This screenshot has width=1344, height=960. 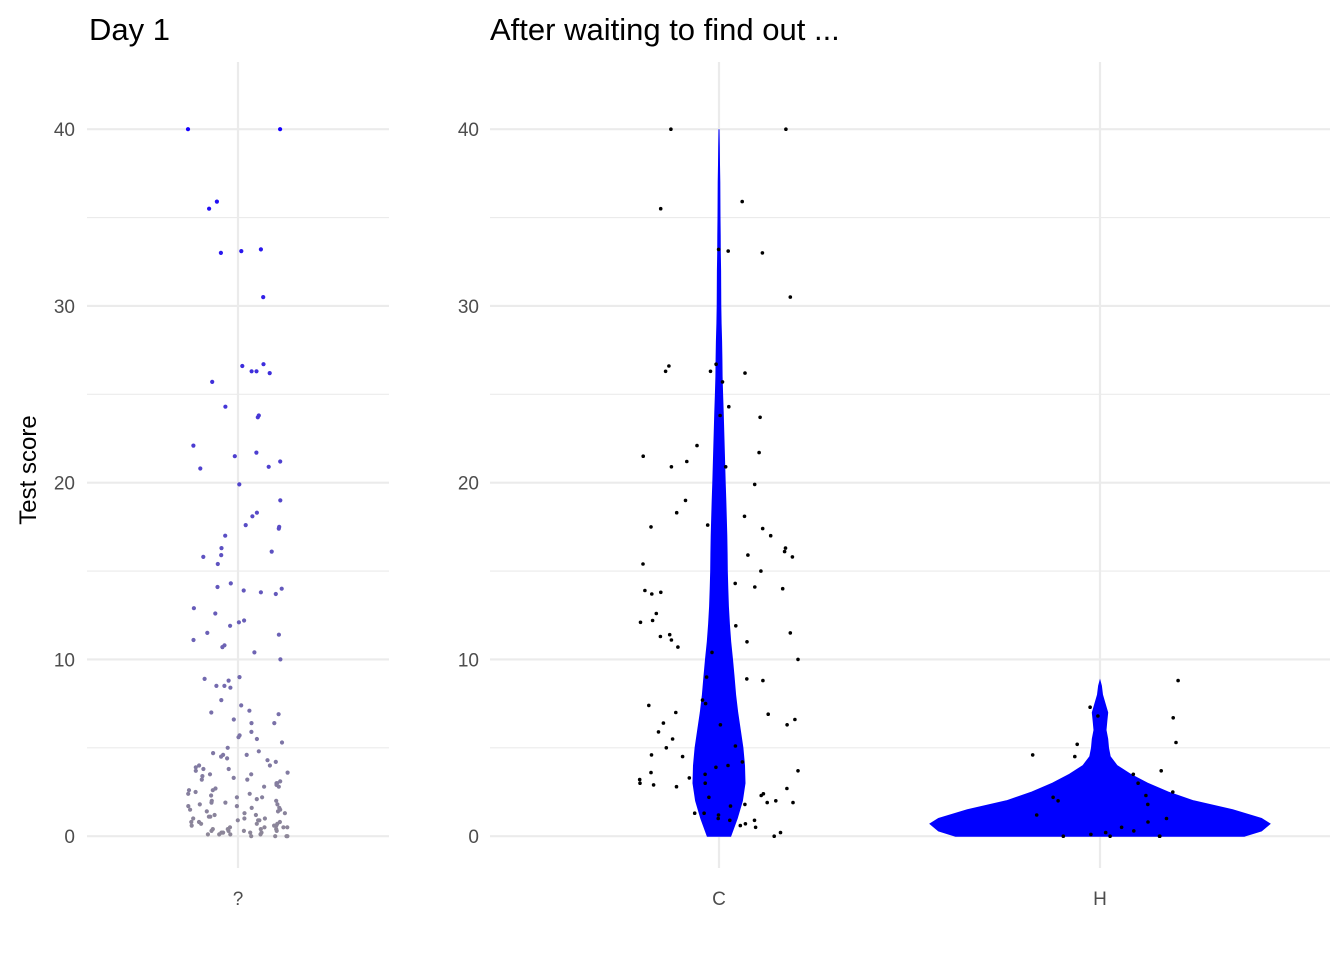 What do you see at coordinates (64, 484) in the screenshot?
I see `day1-y-tick-labels: 0 10 20 30 40` at bounding box center [64, 484].